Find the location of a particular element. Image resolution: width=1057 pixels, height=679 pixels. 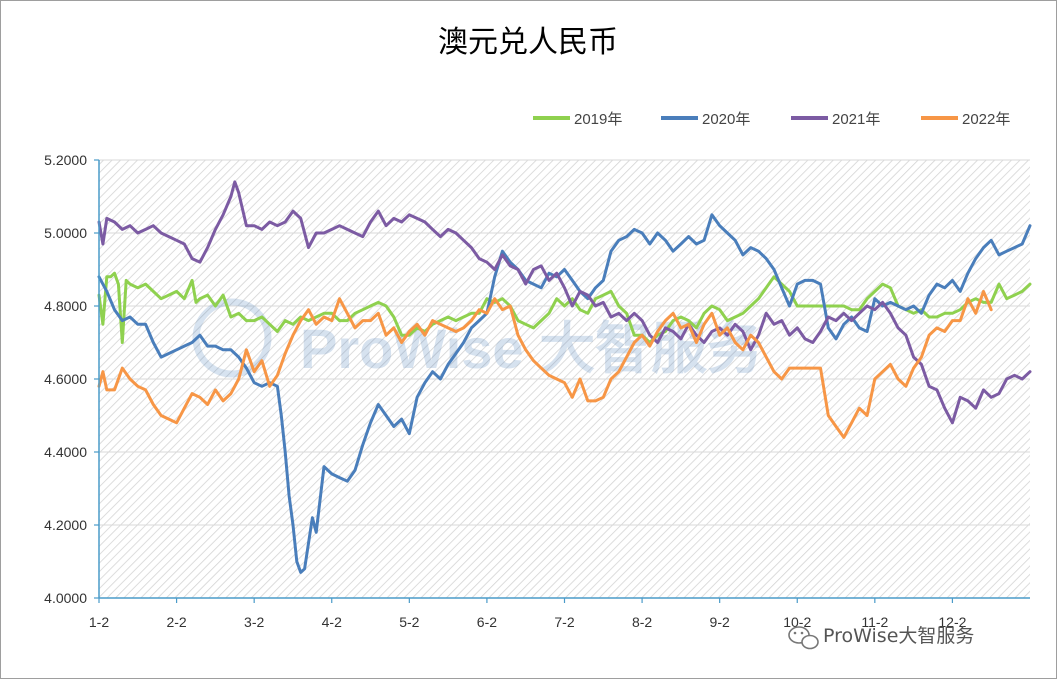

footer-watermark: ProWise大智服务 is located at coordinates (881, 637).